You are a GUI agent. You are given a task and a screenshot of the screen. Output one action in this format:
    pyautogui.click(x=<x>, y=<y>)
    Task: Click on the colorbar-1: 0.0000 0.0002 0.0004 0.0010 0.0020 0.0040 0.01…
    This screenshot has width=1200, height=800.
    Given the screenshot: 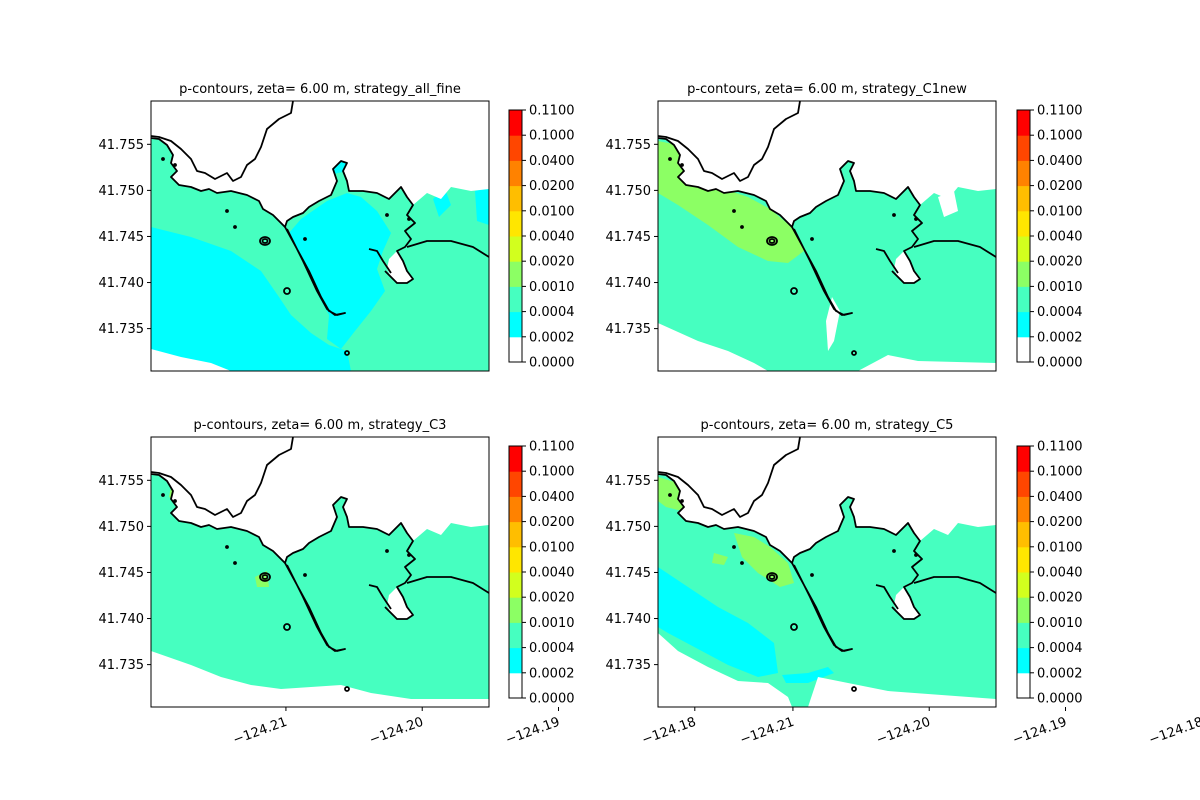 What is the action you would take?
    pyautogui.click(x=541, y=237)
    